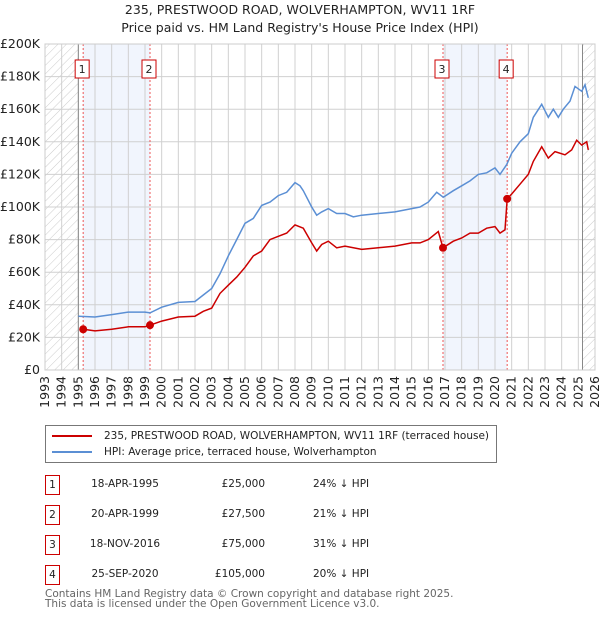 This screenshot has height=620, width=600. I want to click on y-tick-label: £120K, so click(20, 173).